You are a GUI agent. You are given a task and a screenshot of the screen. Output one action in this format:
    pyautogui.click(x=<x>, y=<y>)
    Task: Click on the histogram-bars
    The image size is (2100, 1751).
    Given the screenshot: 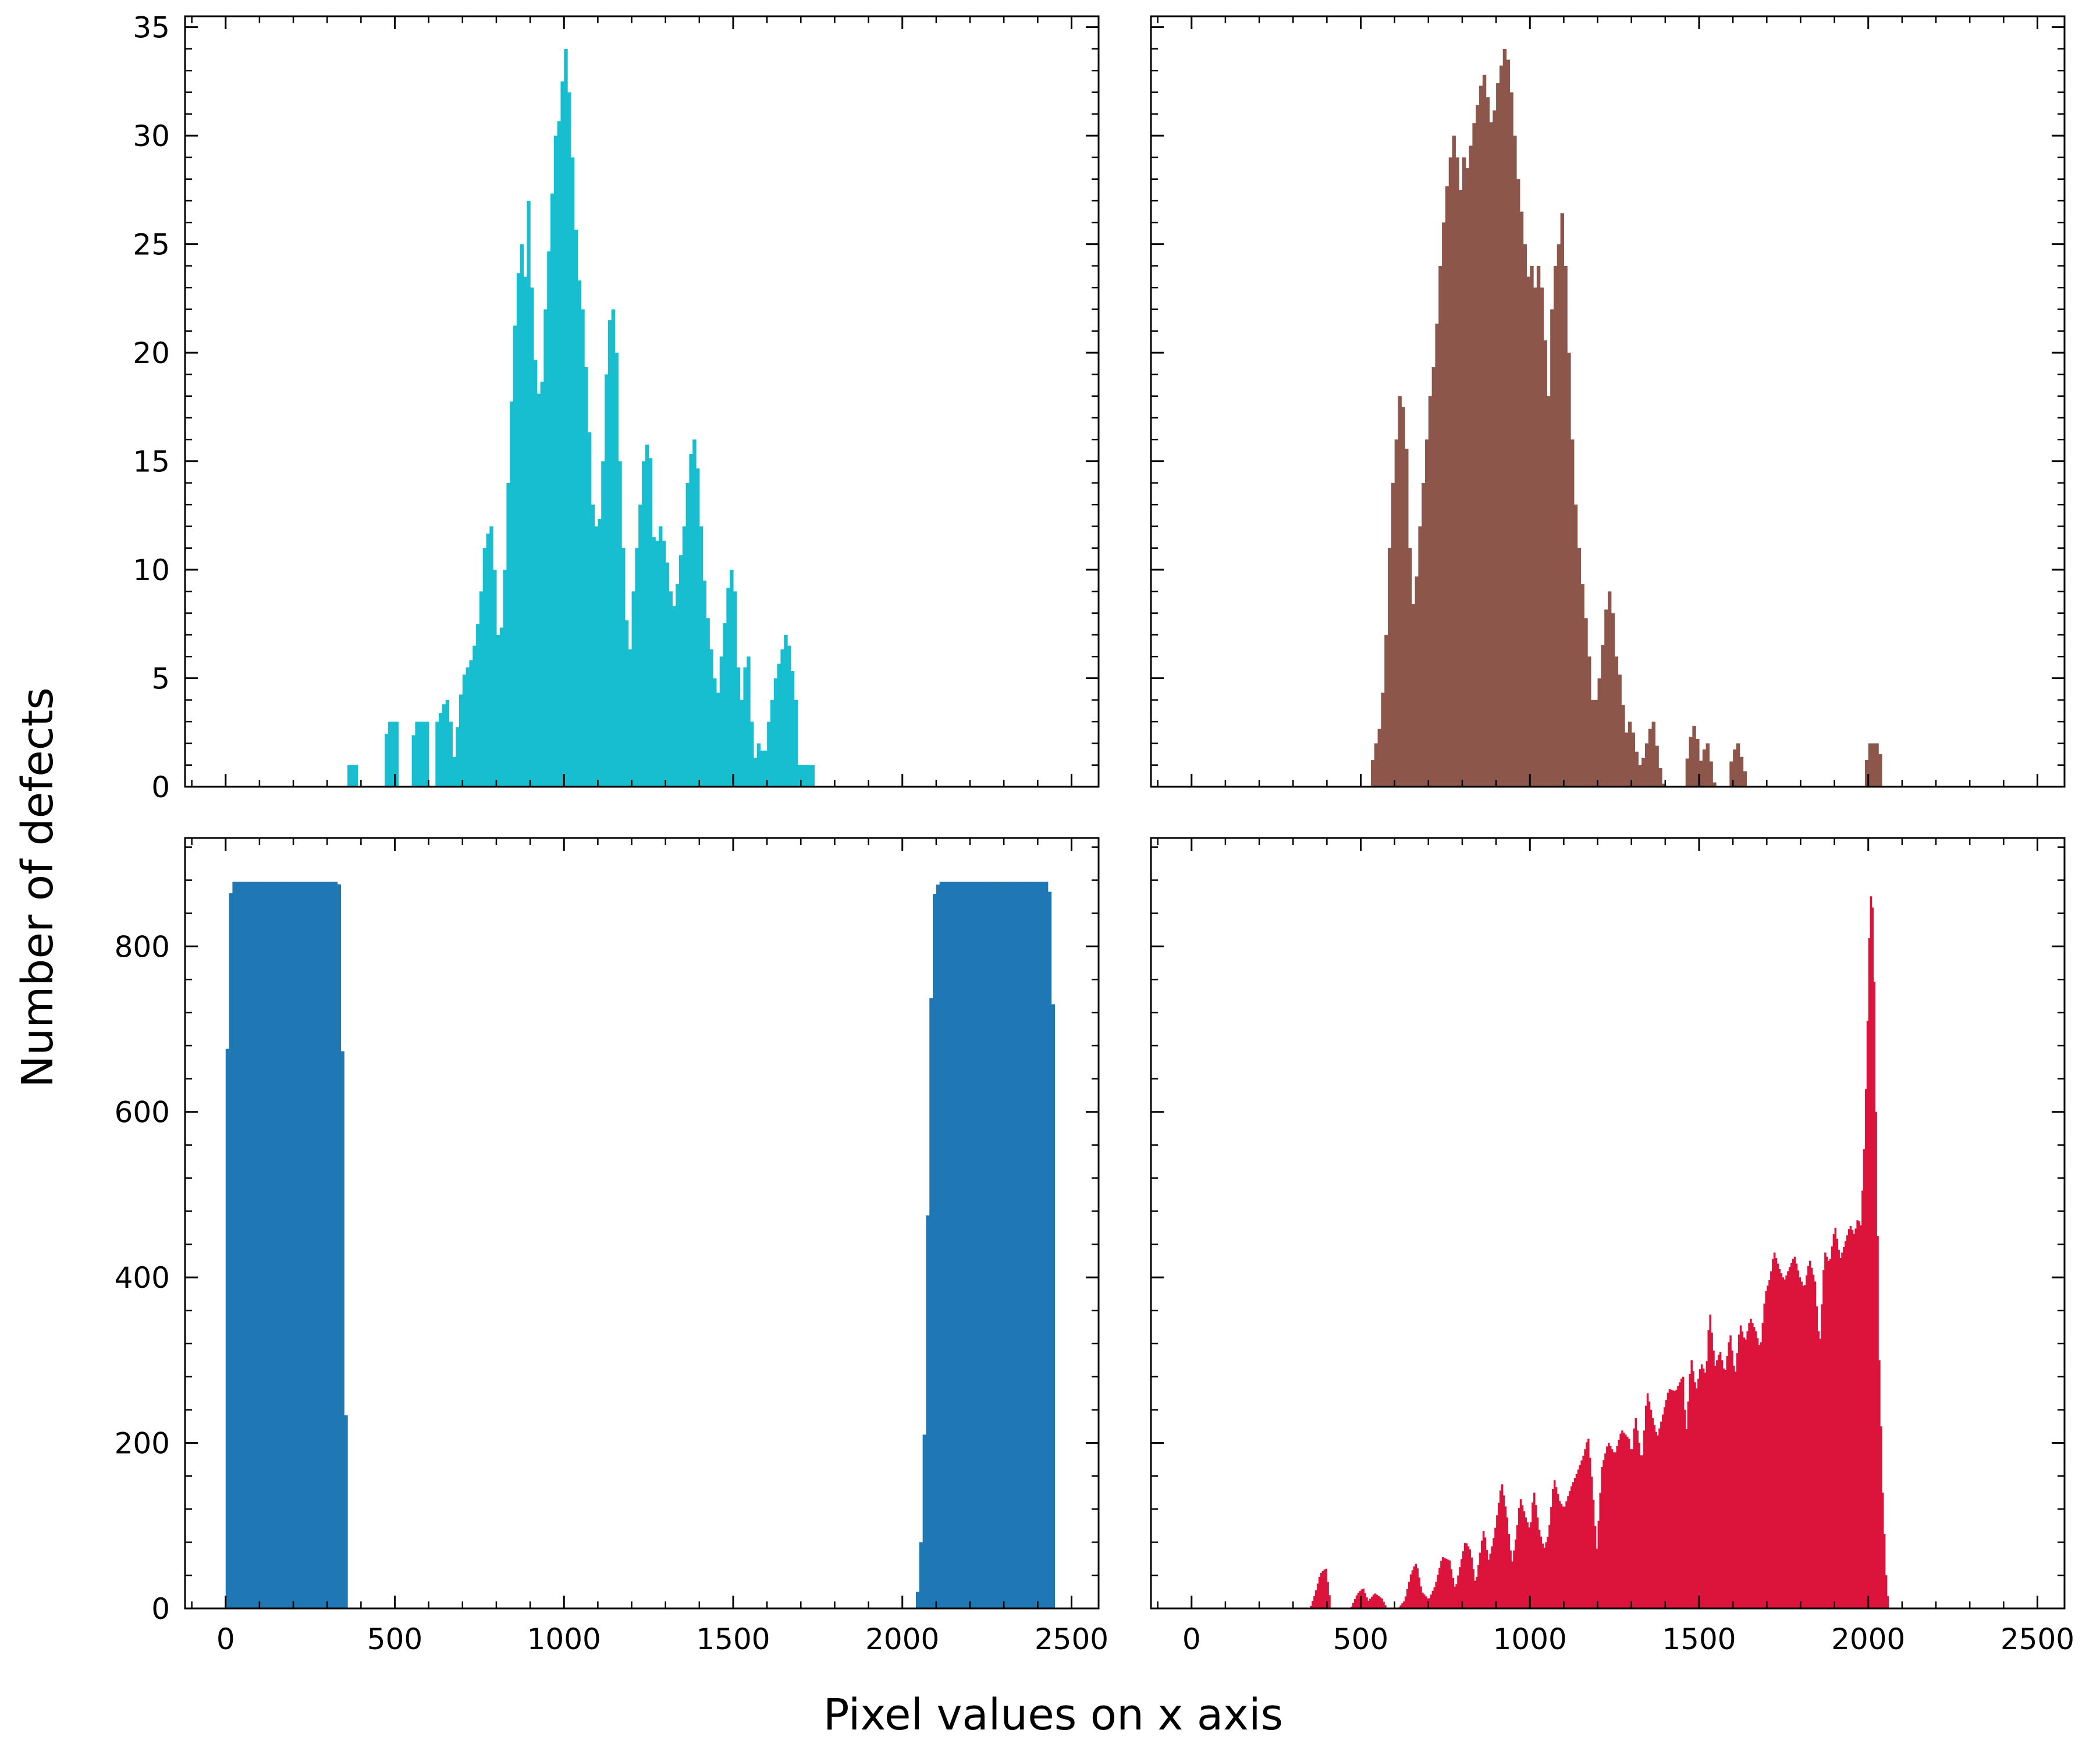 What is the action you would take?
    pyautogui.click(x=1626, y=417)
    